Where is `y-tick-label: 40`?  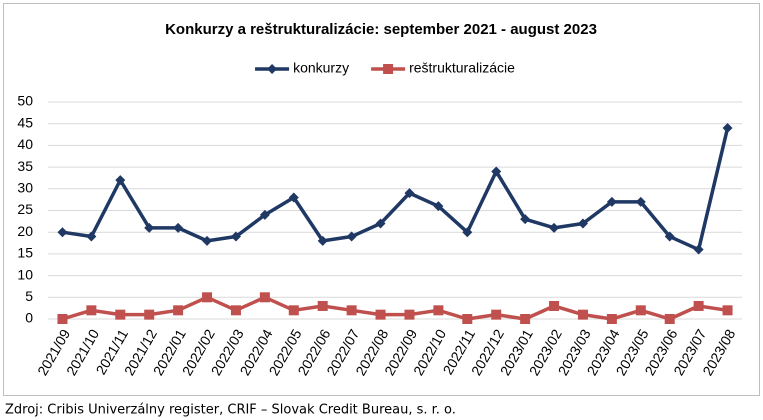 y-tick-label: 40 is located at coordinates (25, 144).